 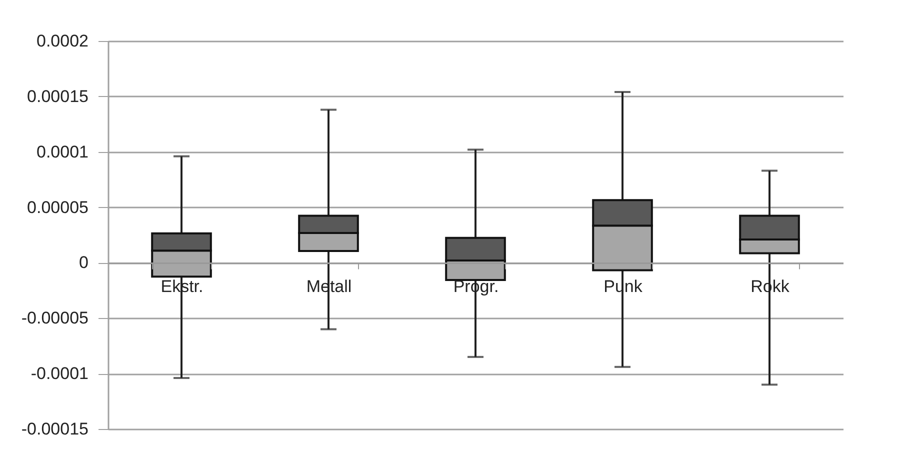 What do you see at coordinates (54, 429) in the screenshot?
I see `y-tick-label: -0.00015` at bounding box center [54, 429].